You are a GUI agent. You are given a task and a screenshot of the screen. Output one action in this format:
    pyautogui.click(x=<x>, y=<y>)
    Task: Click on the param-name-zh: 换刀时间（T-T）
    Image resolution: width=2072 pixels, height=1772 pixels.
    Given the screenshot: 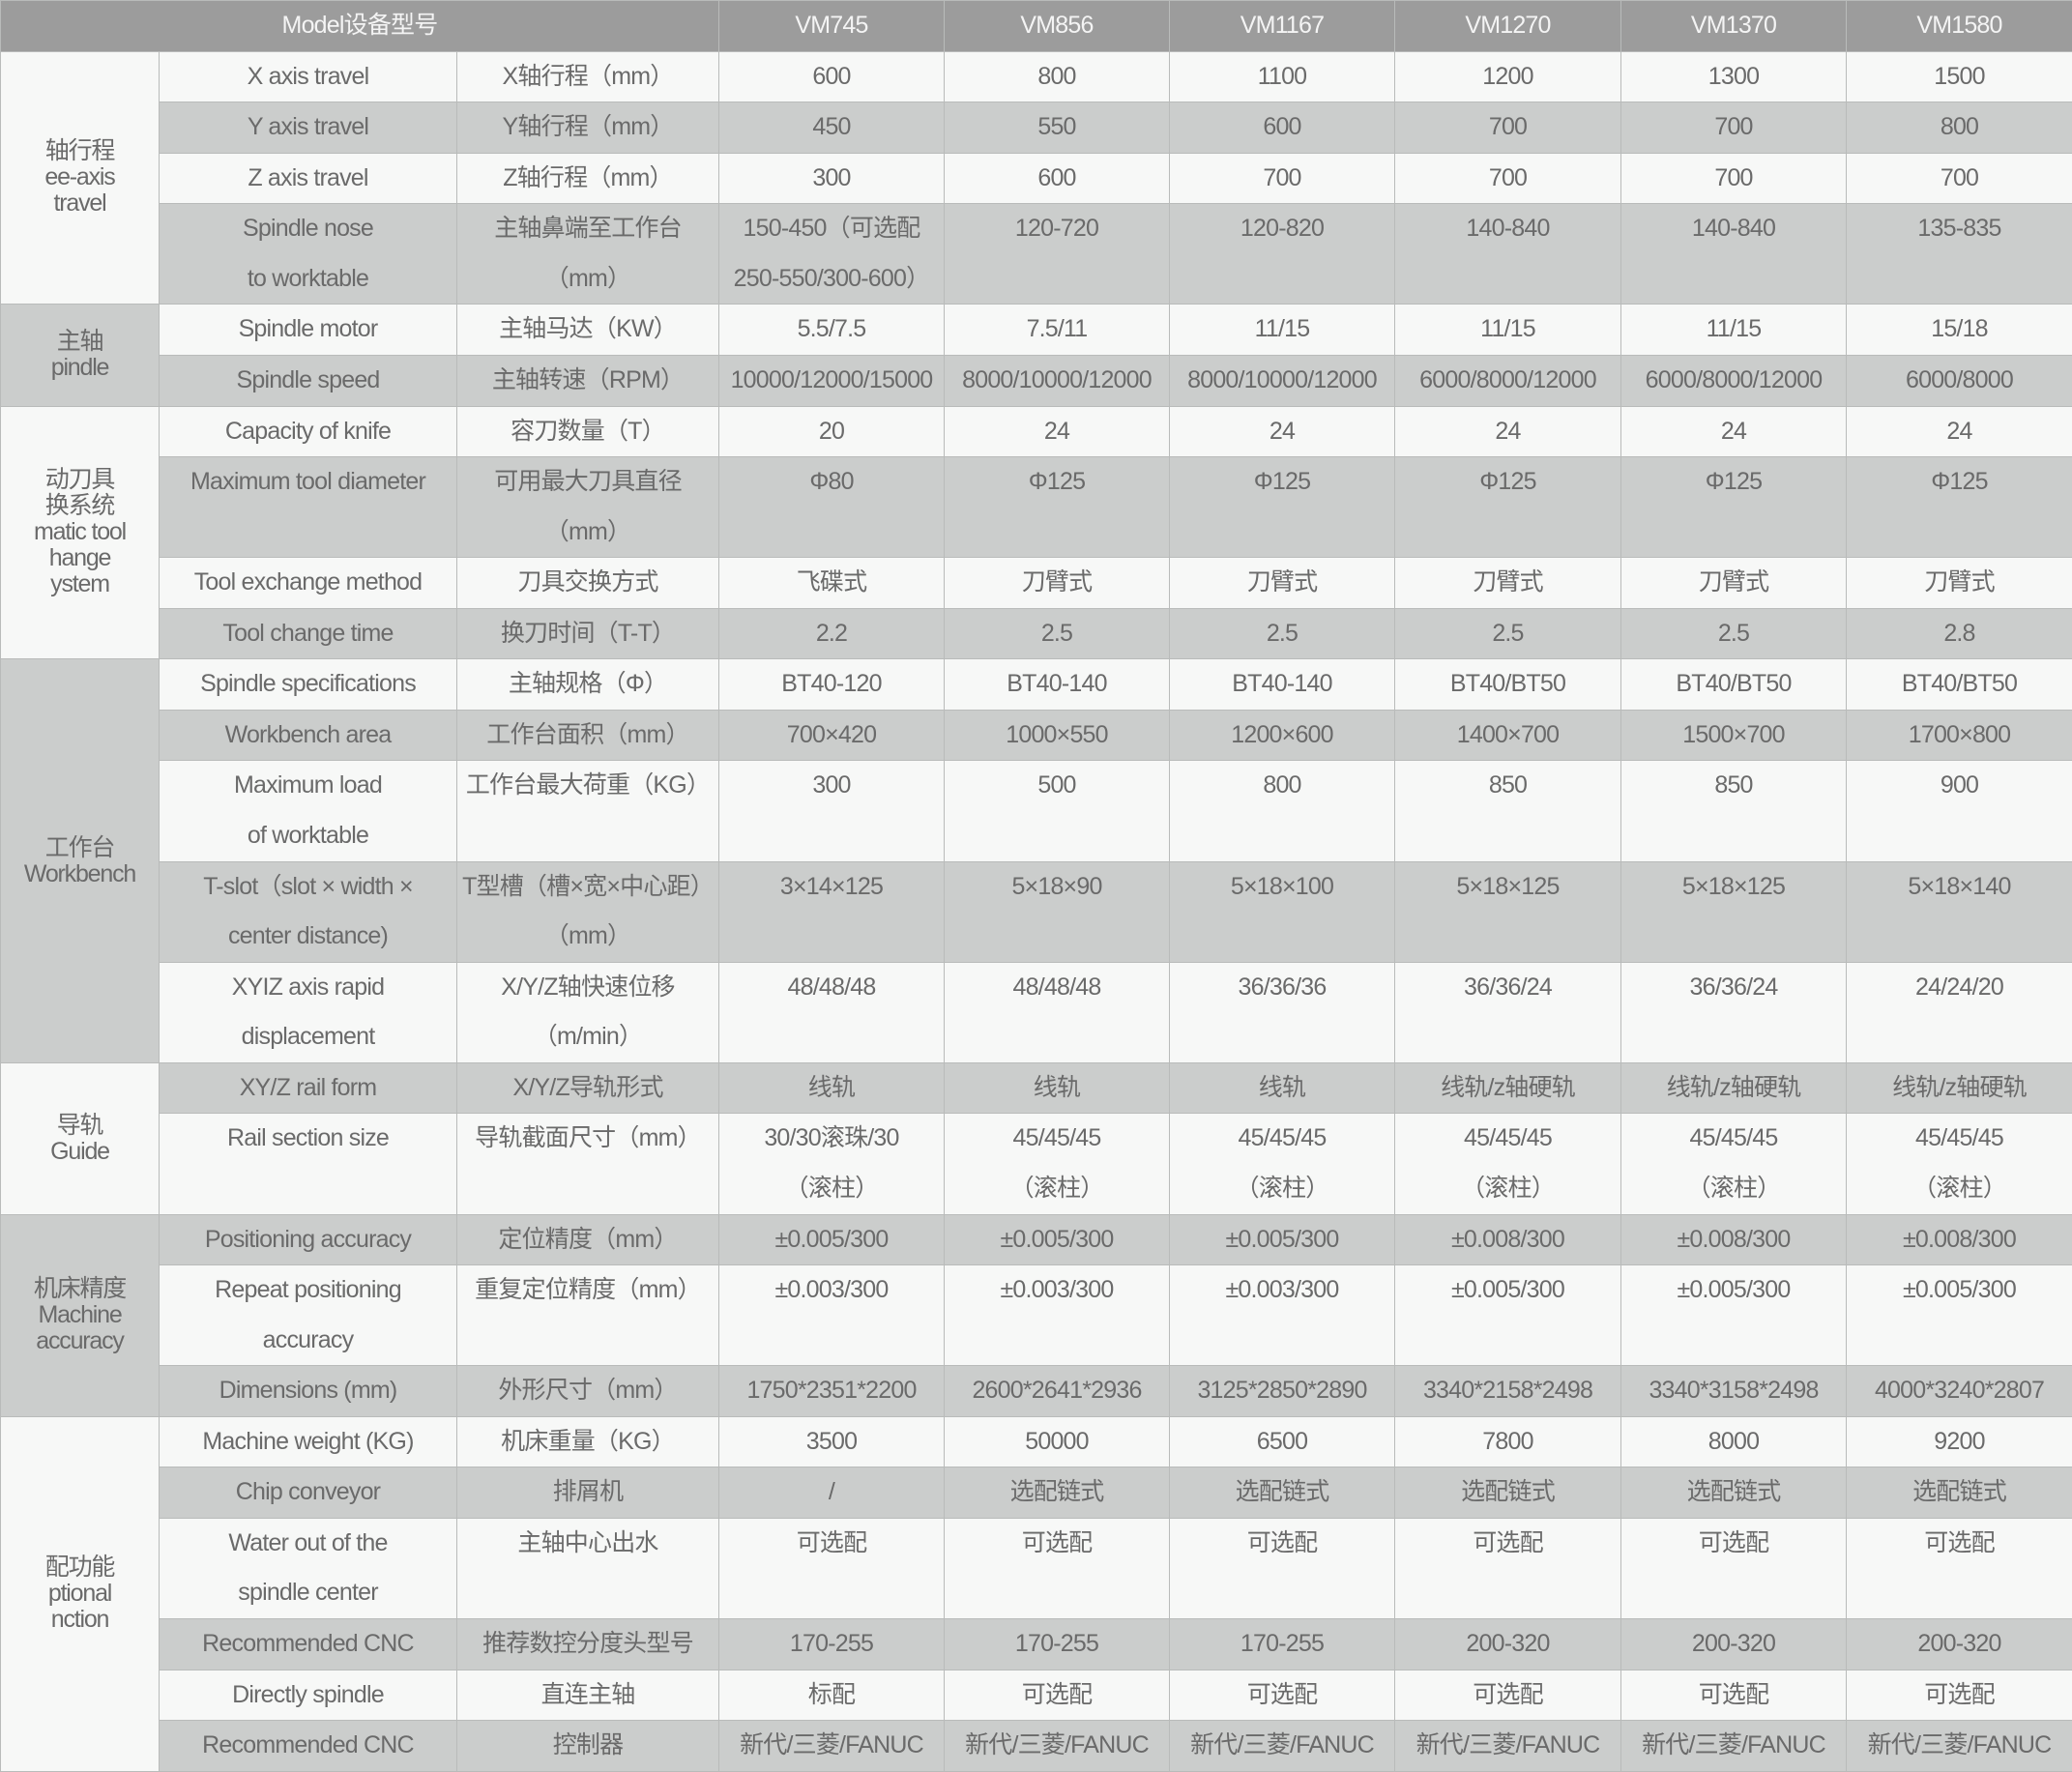 What is the action you would take?
    pyautogui.click(x=588, y=633)
    